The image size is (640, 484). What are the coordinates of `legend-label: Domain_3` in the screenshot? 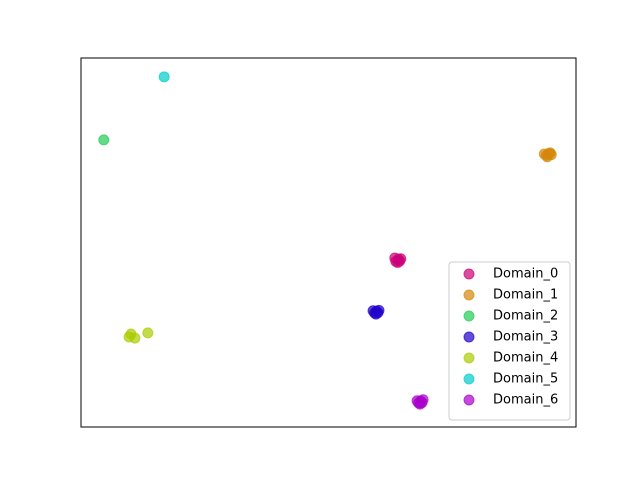 It's located at (525, 337).